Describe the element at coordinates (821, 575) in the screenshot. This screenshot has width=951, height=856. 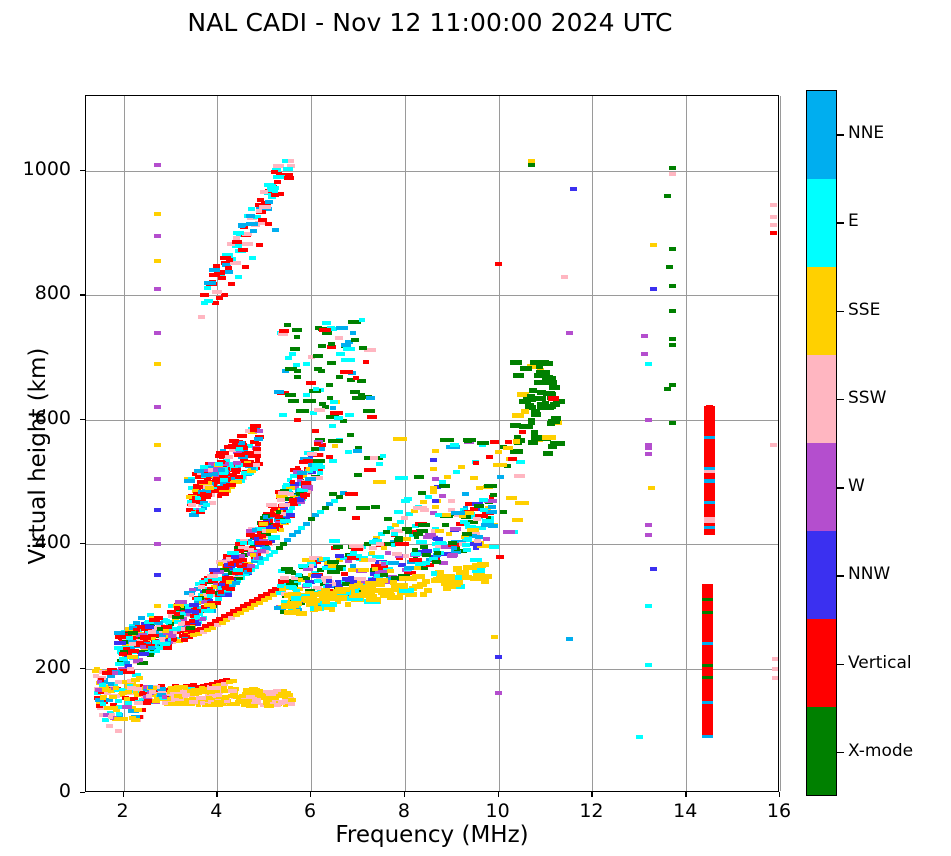
I see `colorbar-band-nnw` at that location.